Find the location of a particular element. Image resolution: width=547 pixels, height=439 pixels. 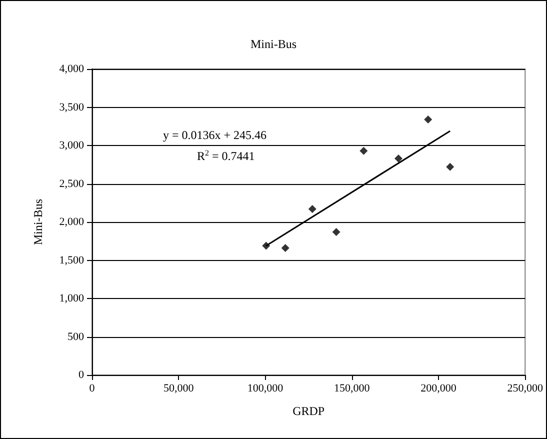

y-tick-label: 1,500 is located at coordinates (71, 260).